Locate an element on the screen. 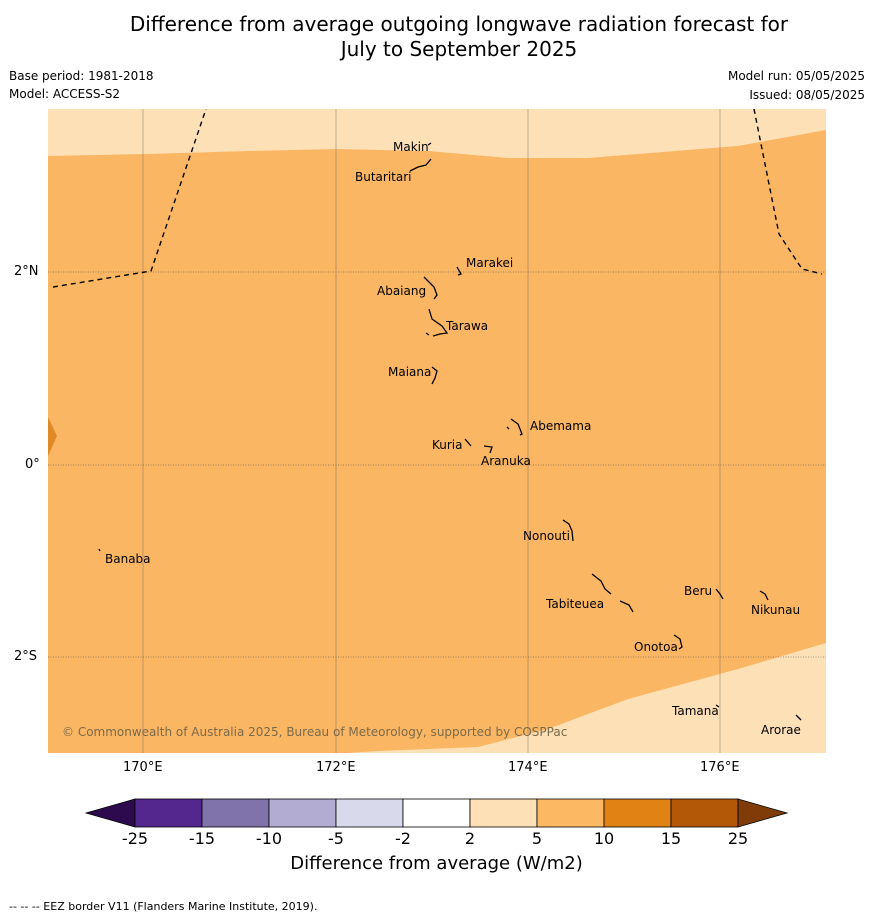 The width and height of the screenshot is (873, 919). colorbar-tick: 2 is located at coordinates (470, 838).